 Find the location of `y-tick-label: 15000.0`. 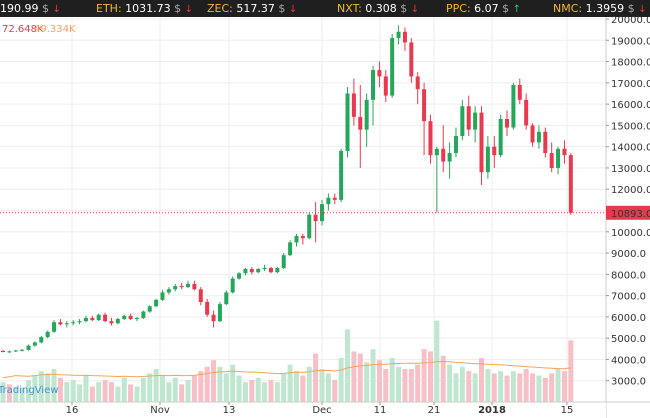

y-tick-label: 15000.0 is located at coordinates (630, 126).